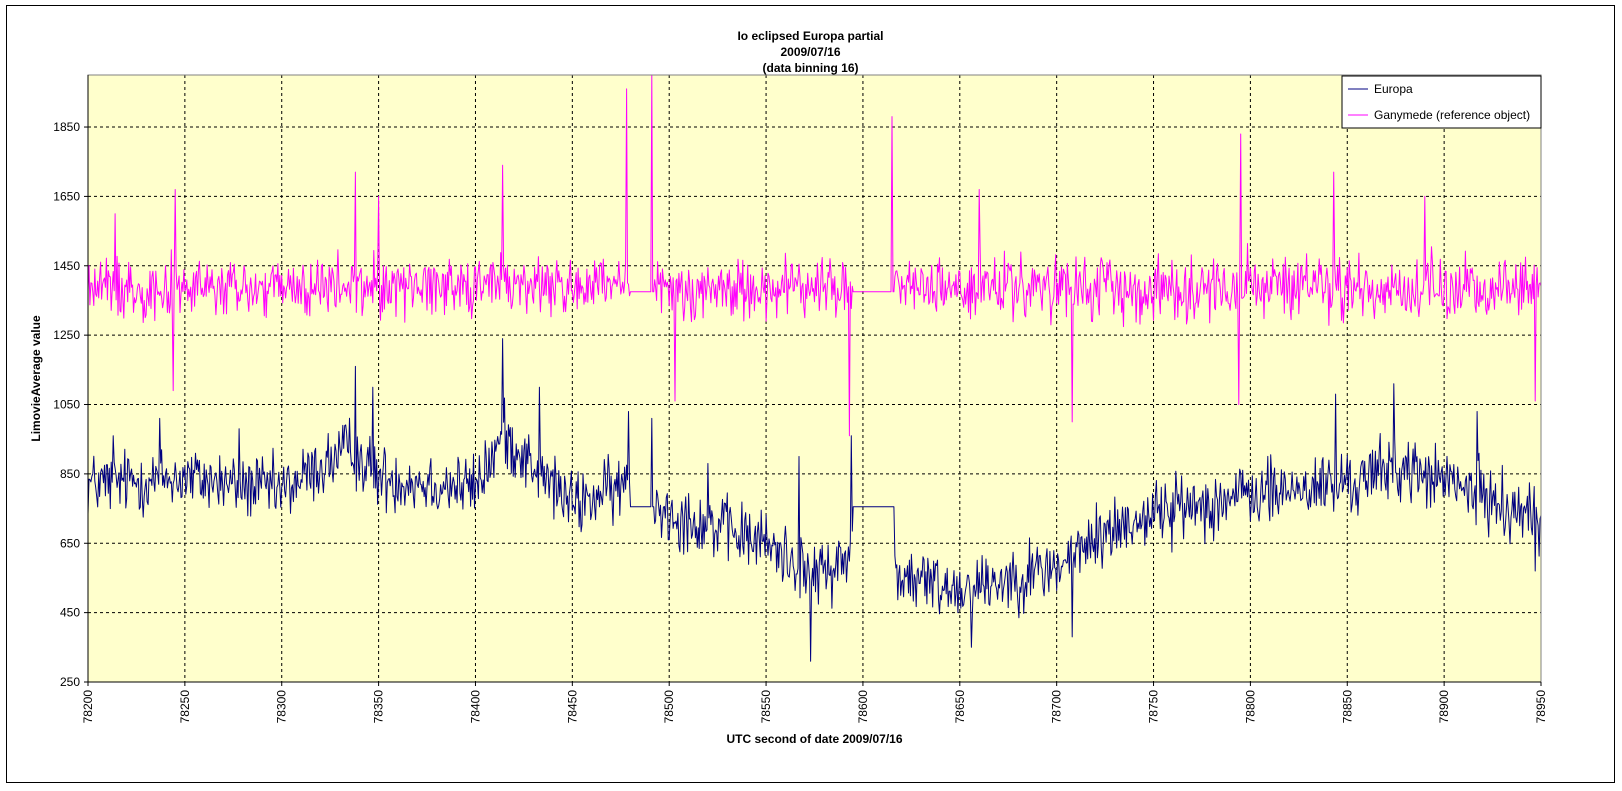  I want to click on legend: Europa Ganymede (reference object), so click(1441, 102).